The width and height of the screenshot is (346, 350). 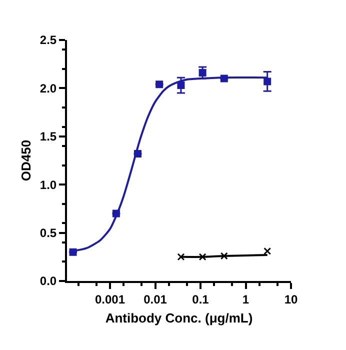 What do you see at coordinates (156, 299) in the screenshot?
I see `x-tick-label: 0.01` at bounding box center [156, 299].